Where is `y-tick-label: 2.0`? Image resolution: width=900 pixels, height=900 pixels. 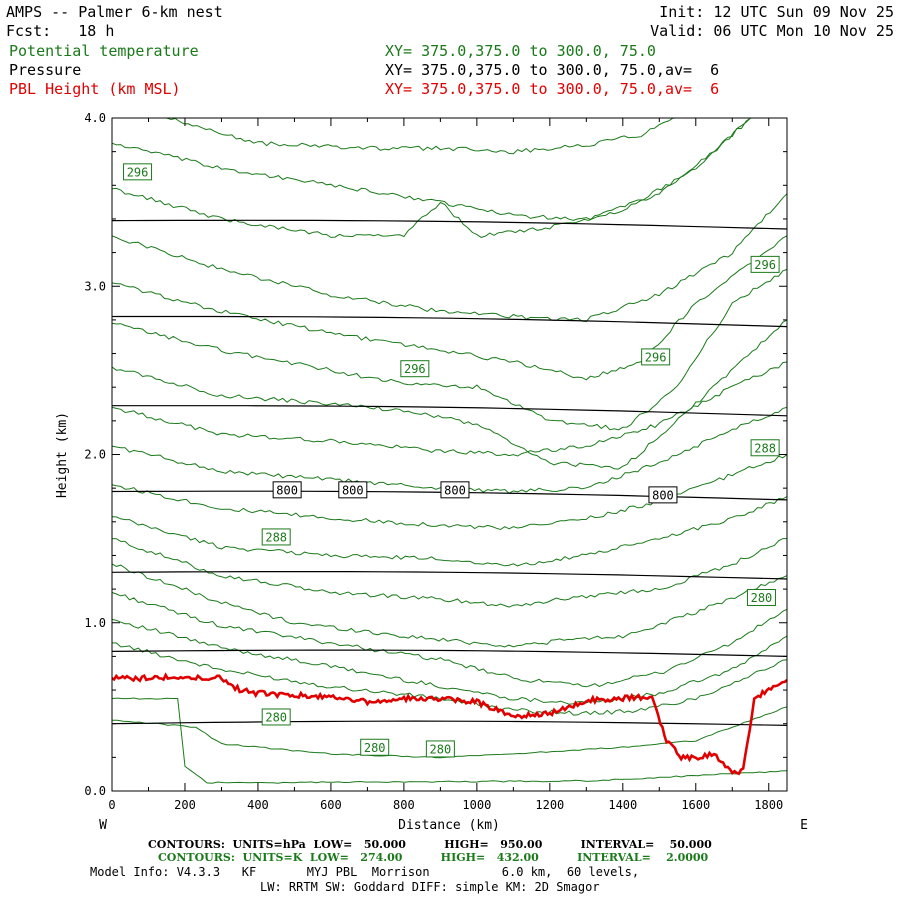
y-tick-label: 2.0 is located at coordinates (95, 455).